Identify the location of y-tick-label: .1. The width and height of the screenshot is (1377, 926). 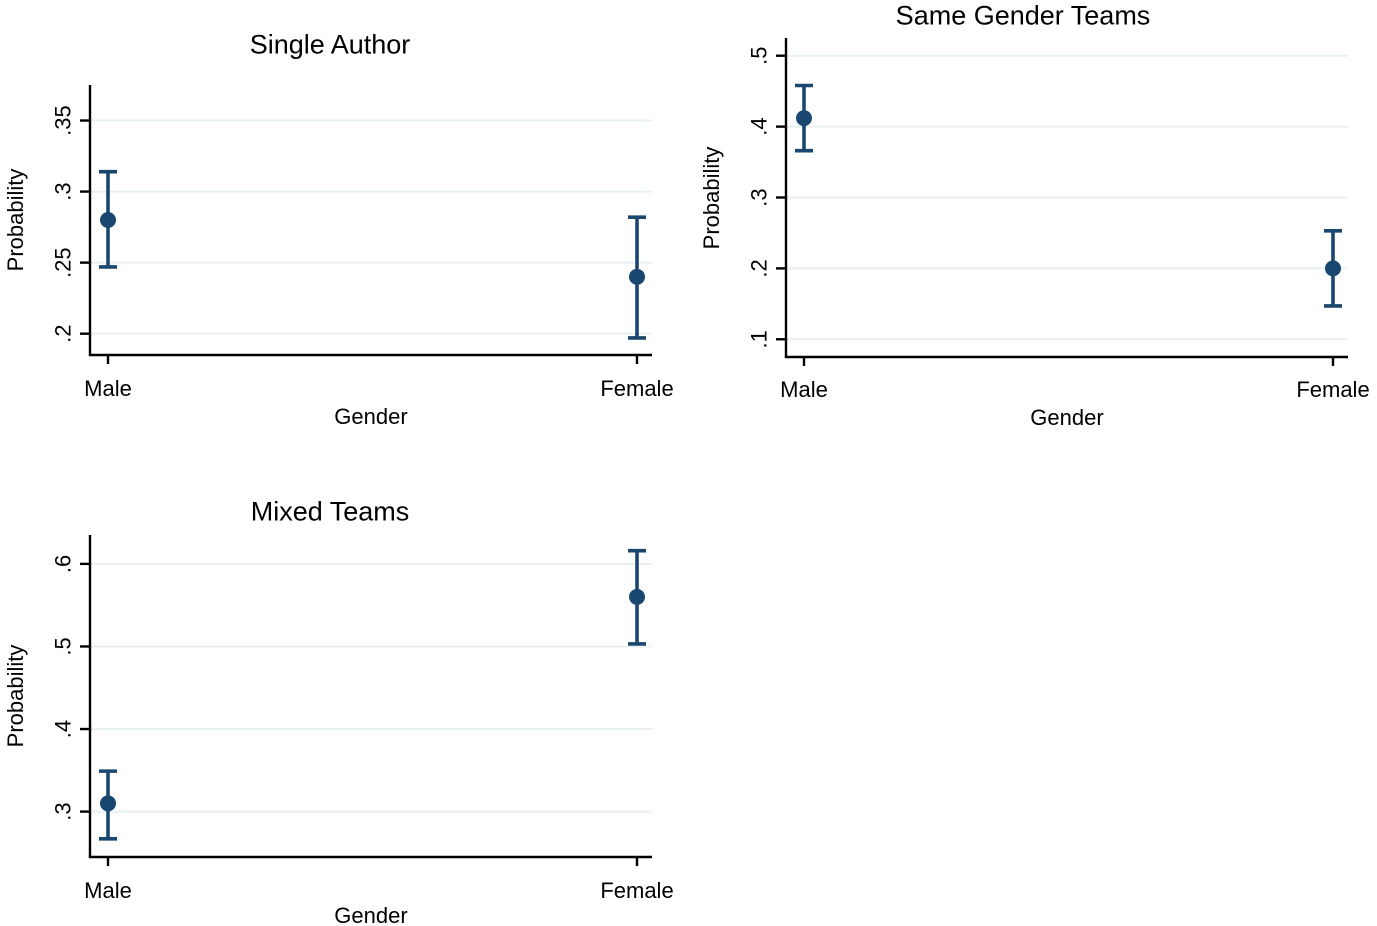
(759, 339).